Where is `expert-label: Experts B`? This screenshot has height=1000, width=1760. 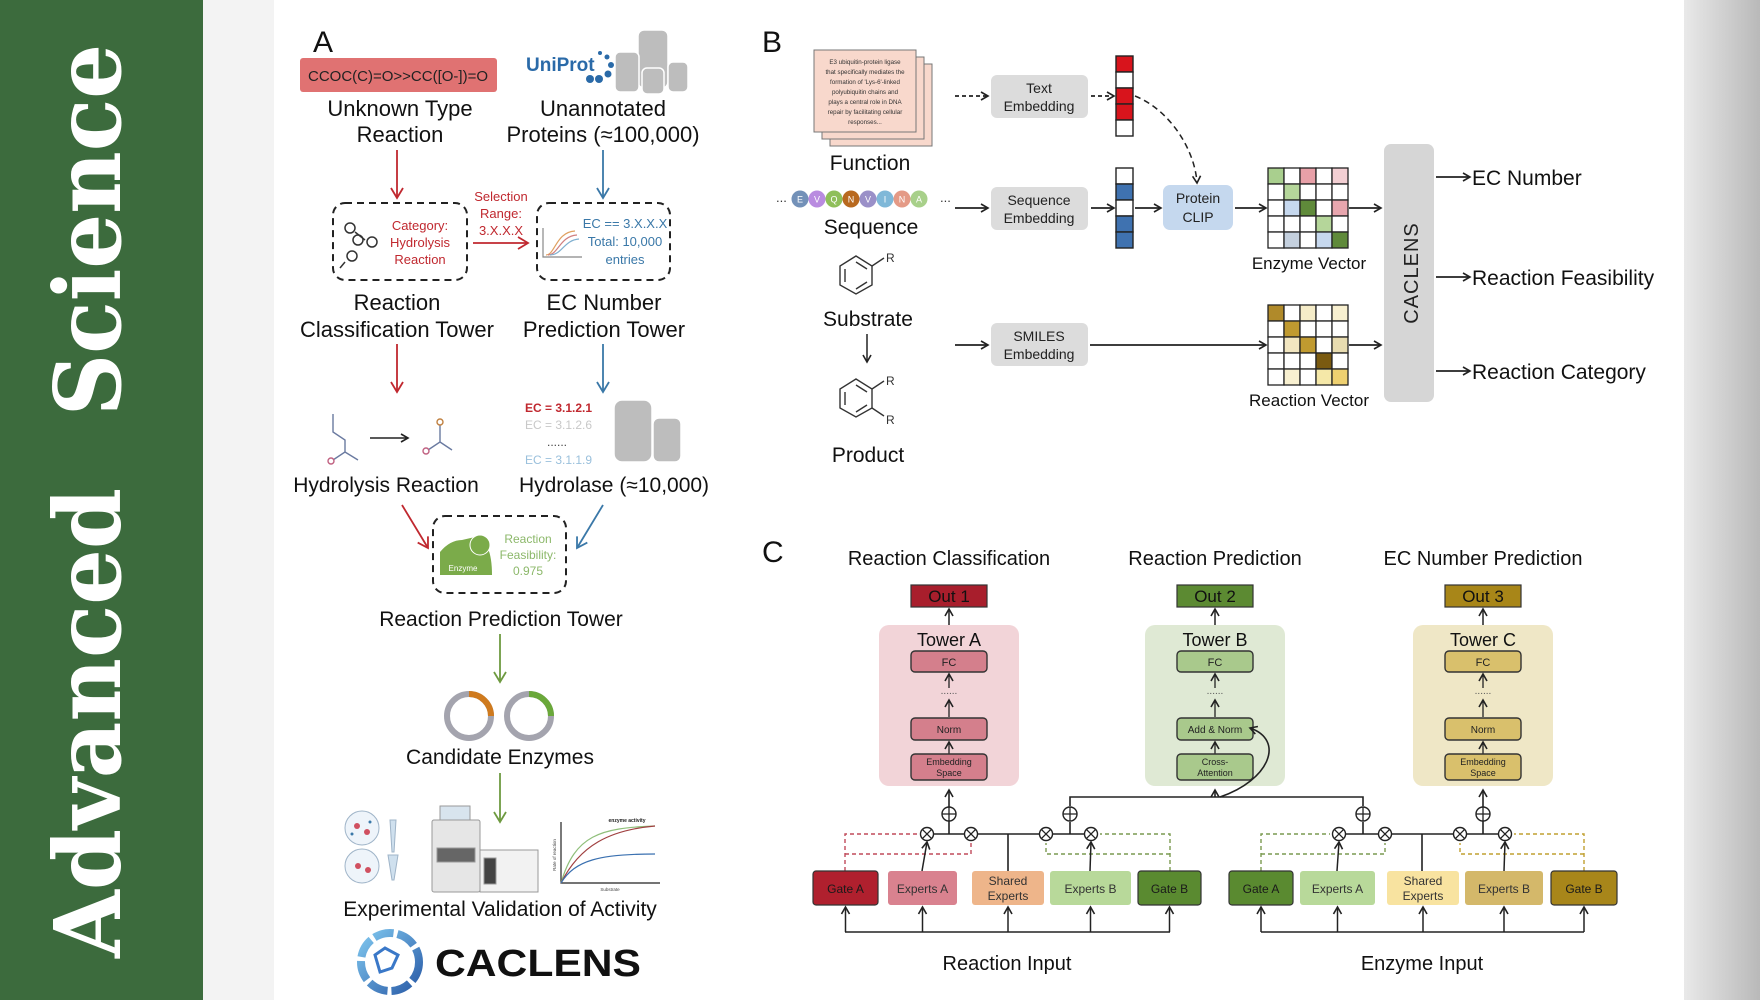
expert-label: Experts B is located at coordinates (1090, 889).